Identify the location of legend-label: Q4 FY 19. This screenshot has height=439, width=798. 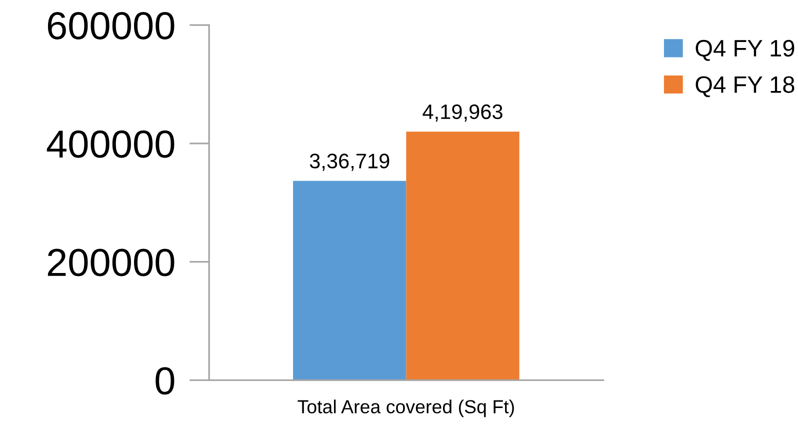
(745, 50).